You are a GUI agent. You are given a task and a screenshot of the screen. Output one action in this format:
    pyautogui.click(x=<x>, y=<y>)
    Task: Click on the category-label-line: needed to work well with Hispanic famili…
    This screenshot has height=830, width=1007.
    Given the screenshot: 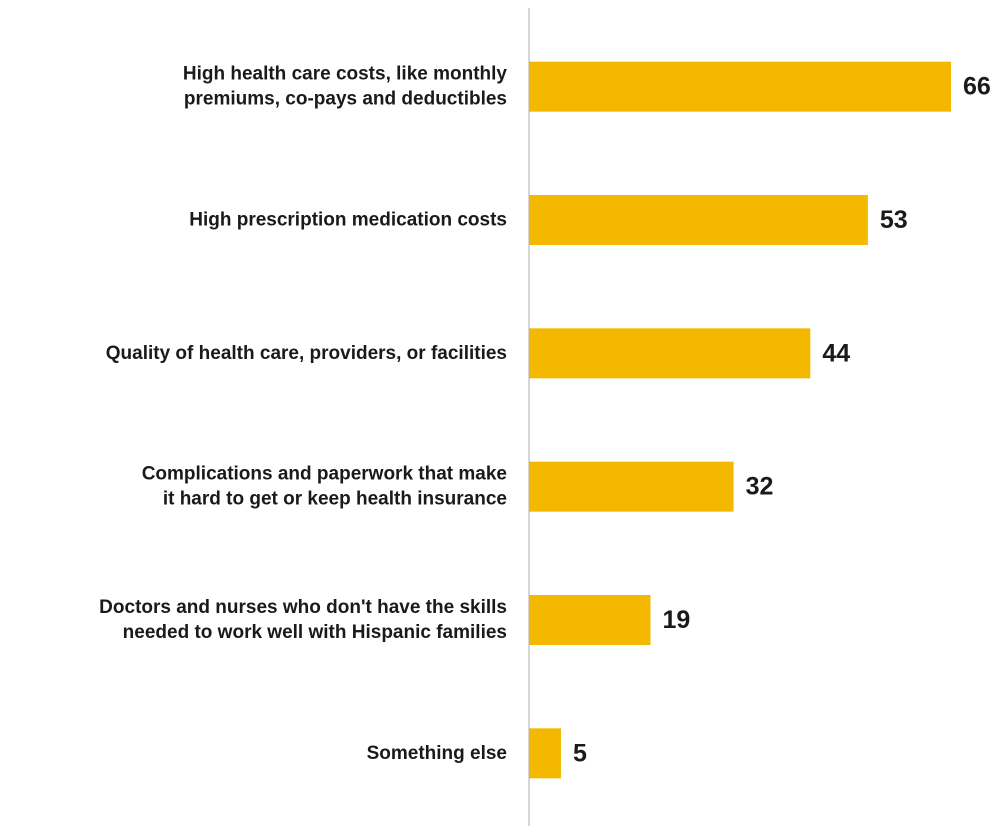 What is the action you would take?
    pyautogui.click(x=315, y=632)
    